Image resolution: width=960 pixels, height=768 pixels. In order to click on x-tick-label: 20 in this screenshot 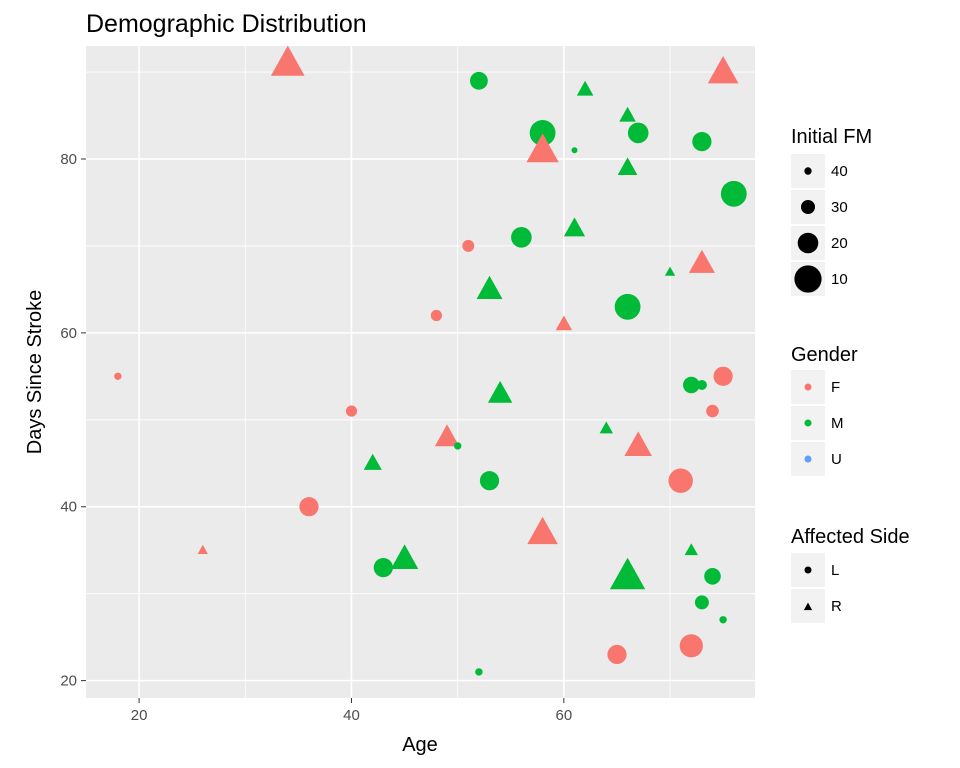, I will do `click(139, 715)`.